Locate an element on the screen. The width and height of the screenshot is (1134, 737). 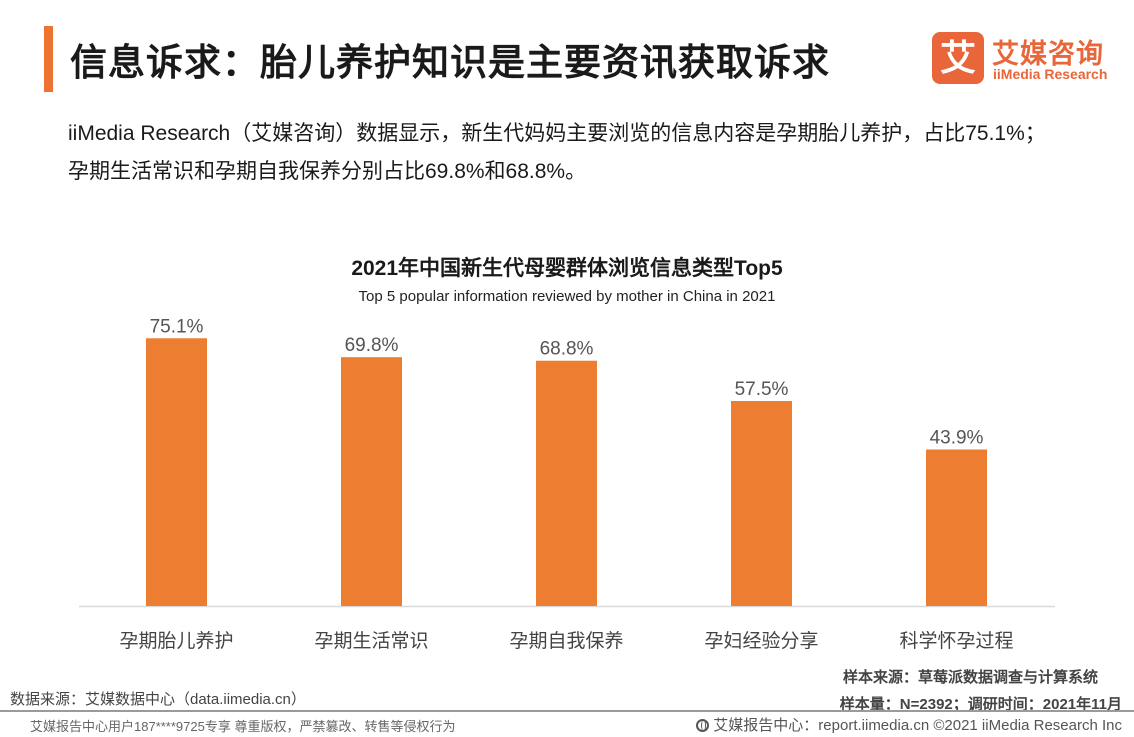
logo-english-name: iiMedia Research is located at coordinates (1050, 74).